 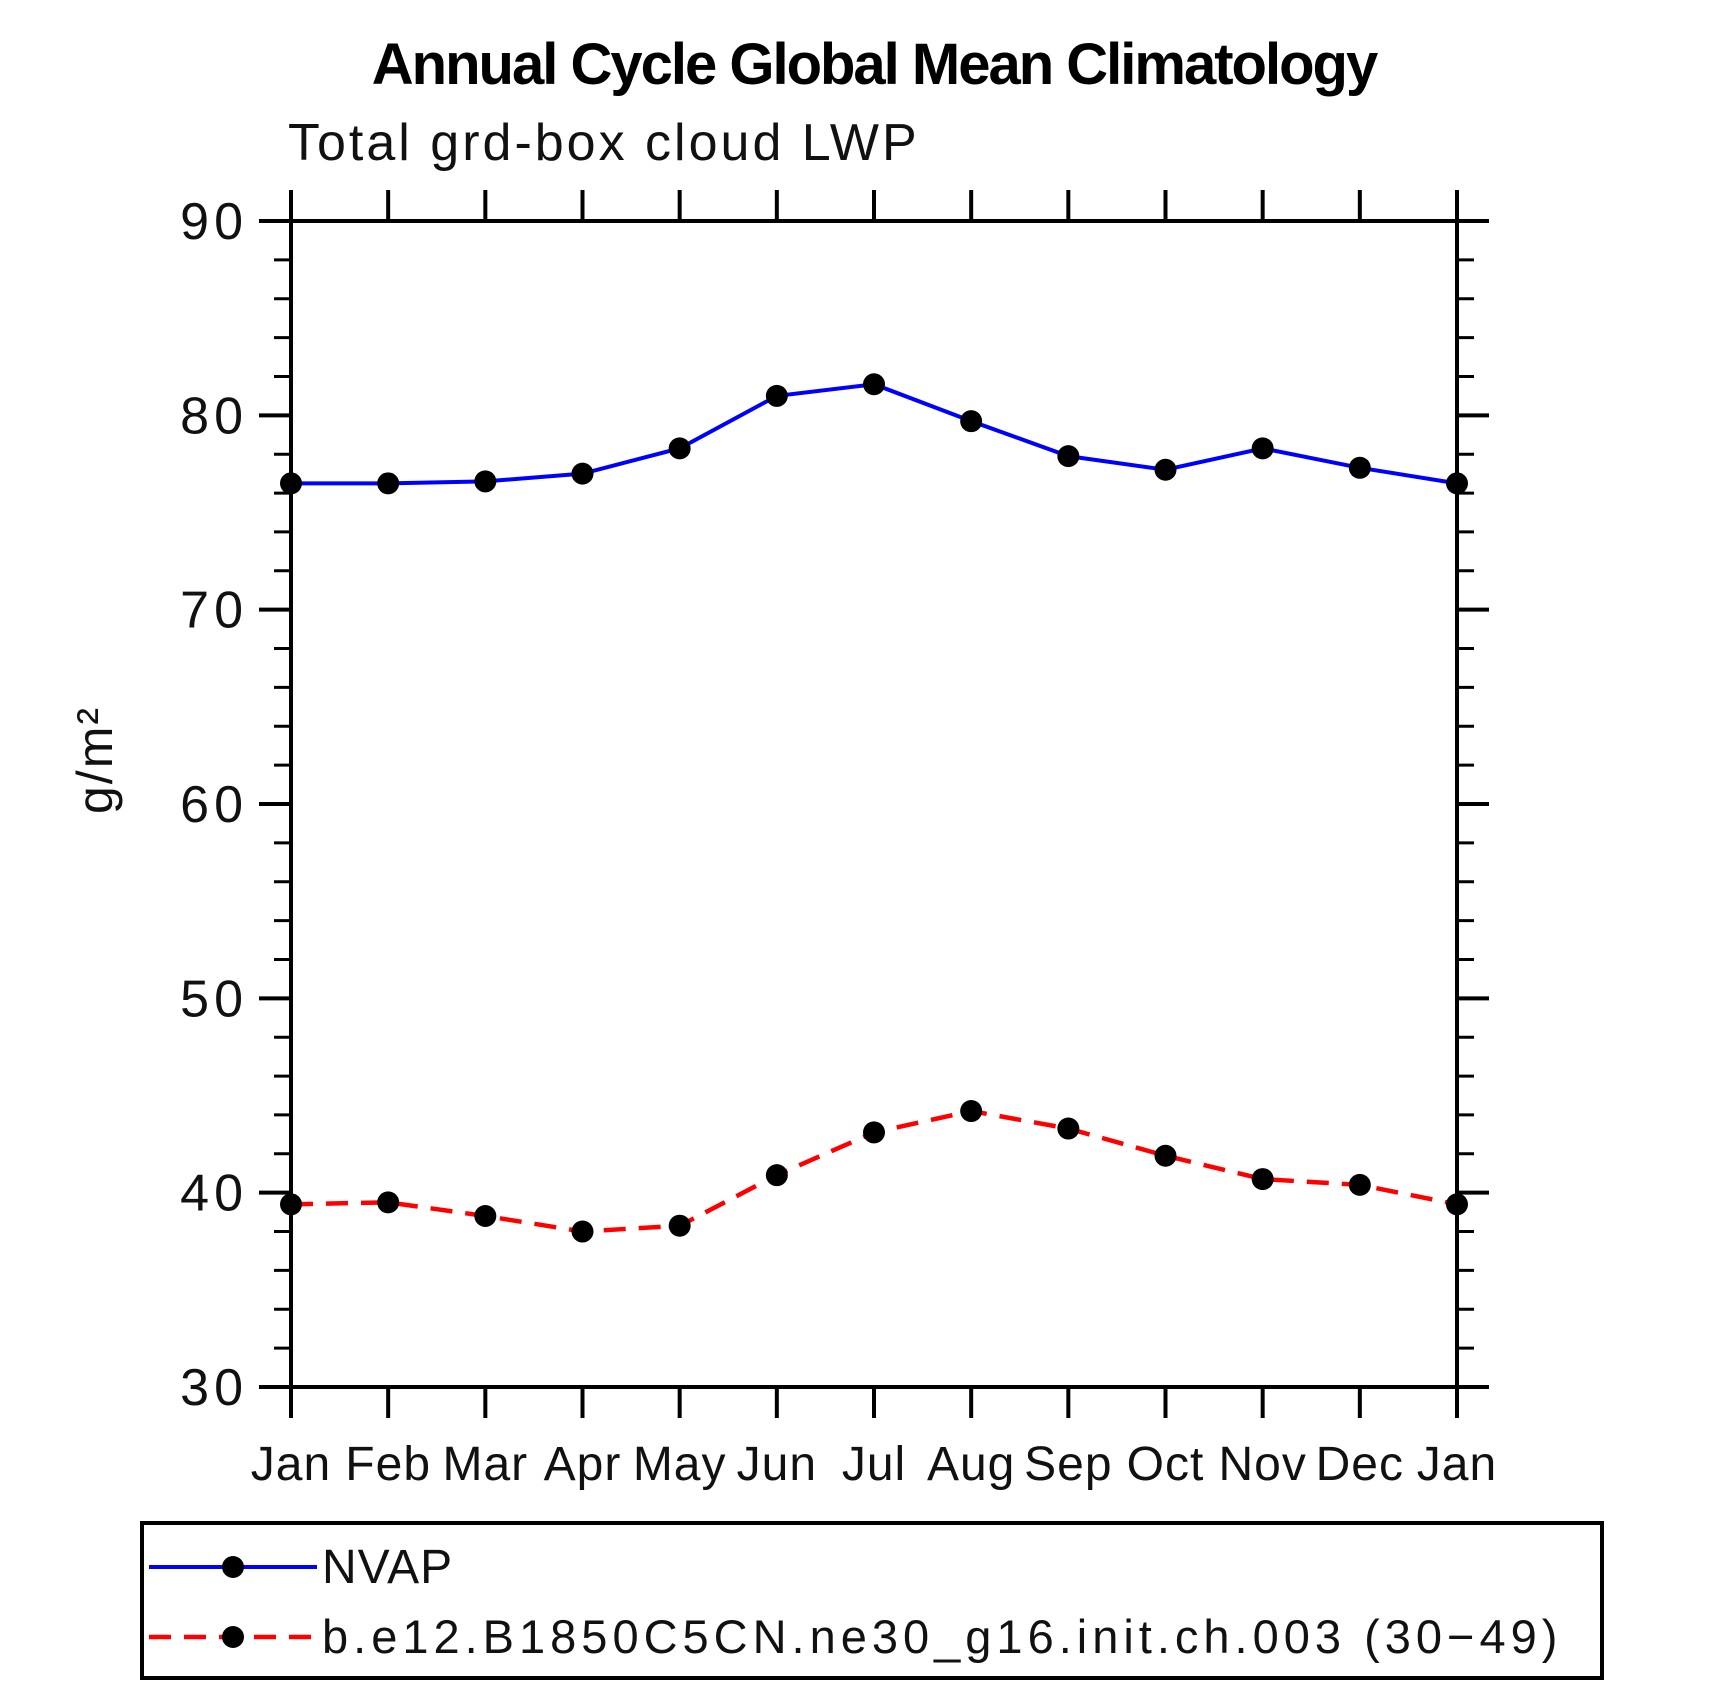 What do you see at coordinates (214, 1388) in the screenshot?
I see `y-tick-label: 30` at bounding box center [214, 1388].